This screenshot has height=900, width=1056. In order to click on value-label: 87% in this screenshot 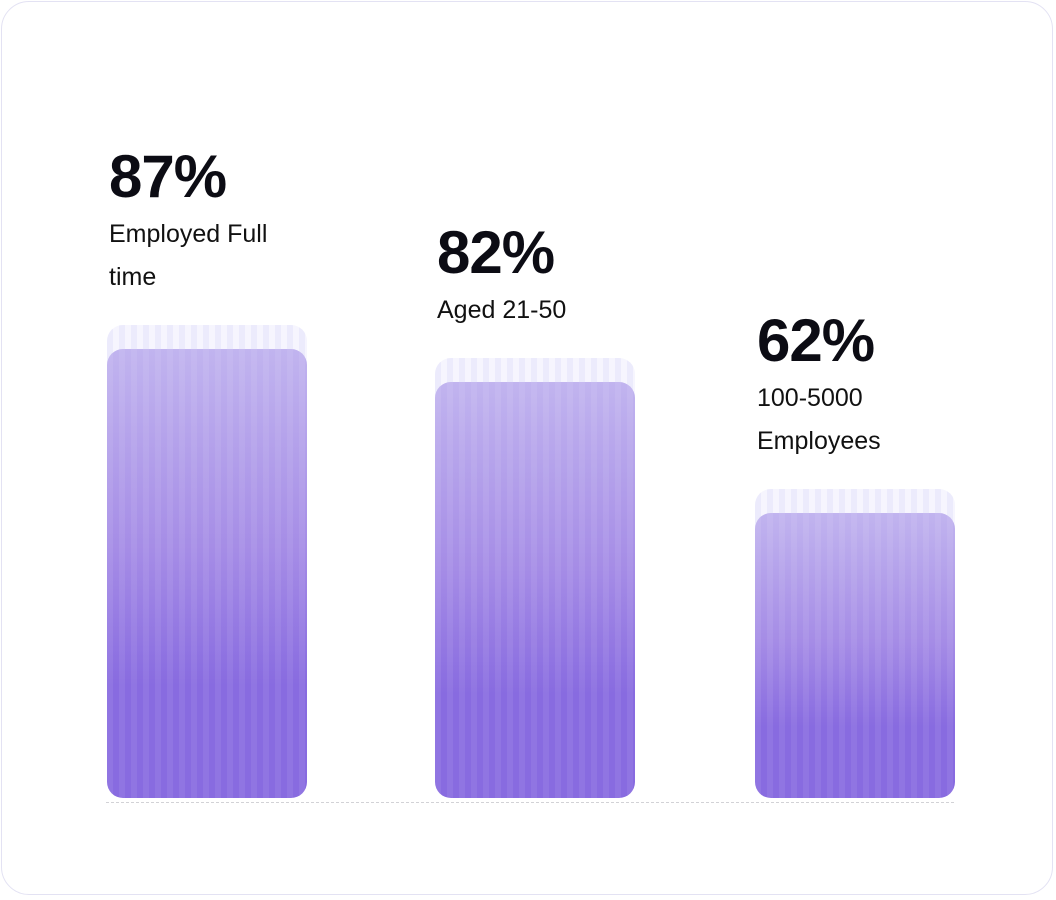, I will do `click(168, 176)`.